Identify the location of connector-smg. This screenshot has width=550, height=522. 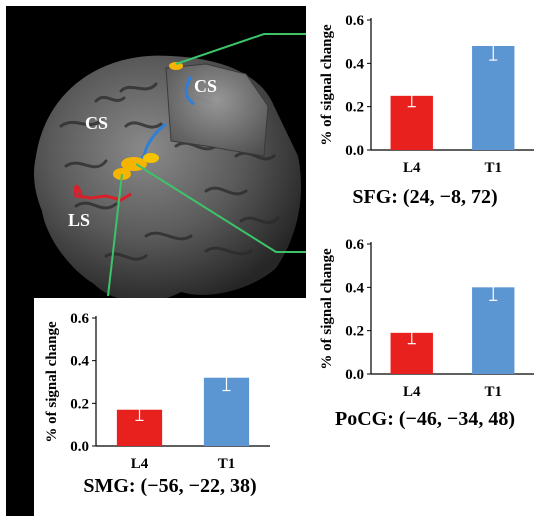
(115, 235).